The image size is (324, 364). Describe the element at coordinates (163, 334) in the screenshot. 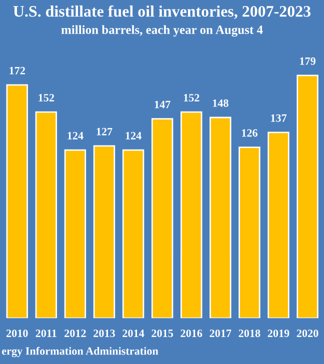

I see `x-tick-label: 2015` at that location.